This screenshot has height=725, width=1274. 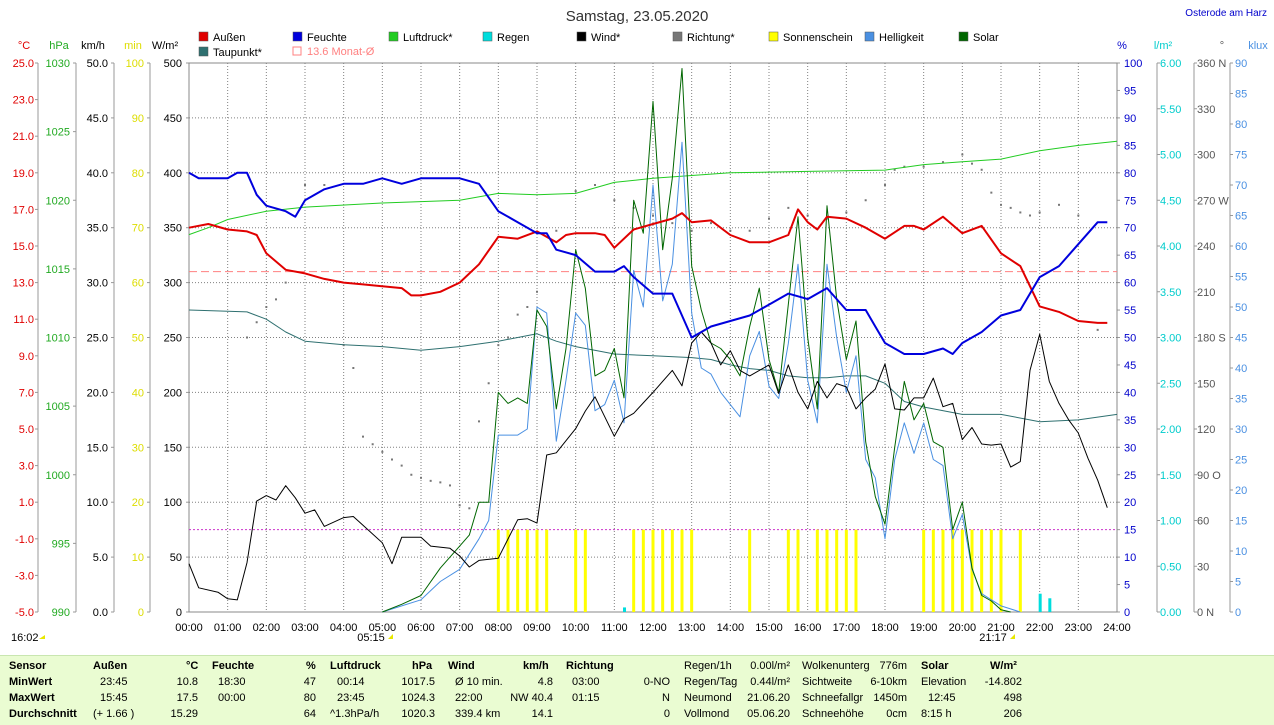 What do you see at coordinates (428, 38) in the screenshot?
I see `legend-label: Luftdruck*` at bounding box center [428, 38].